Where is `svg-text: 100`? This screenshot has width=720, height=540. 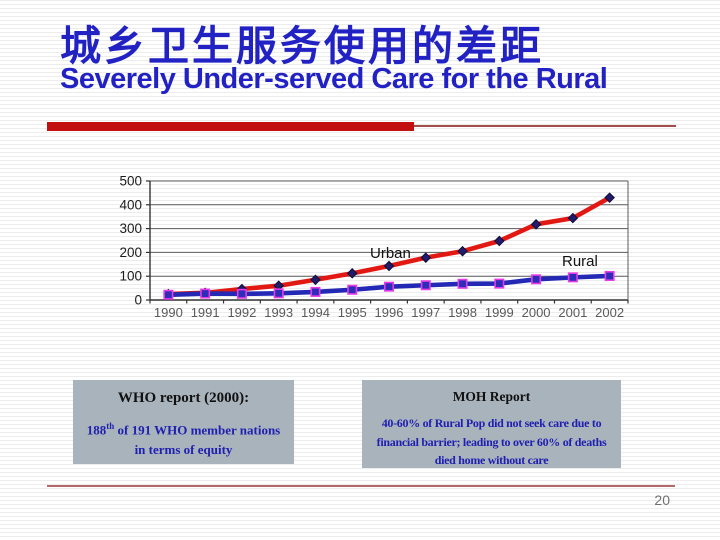 svg-text: 100 is located at coordinates (130, 276).